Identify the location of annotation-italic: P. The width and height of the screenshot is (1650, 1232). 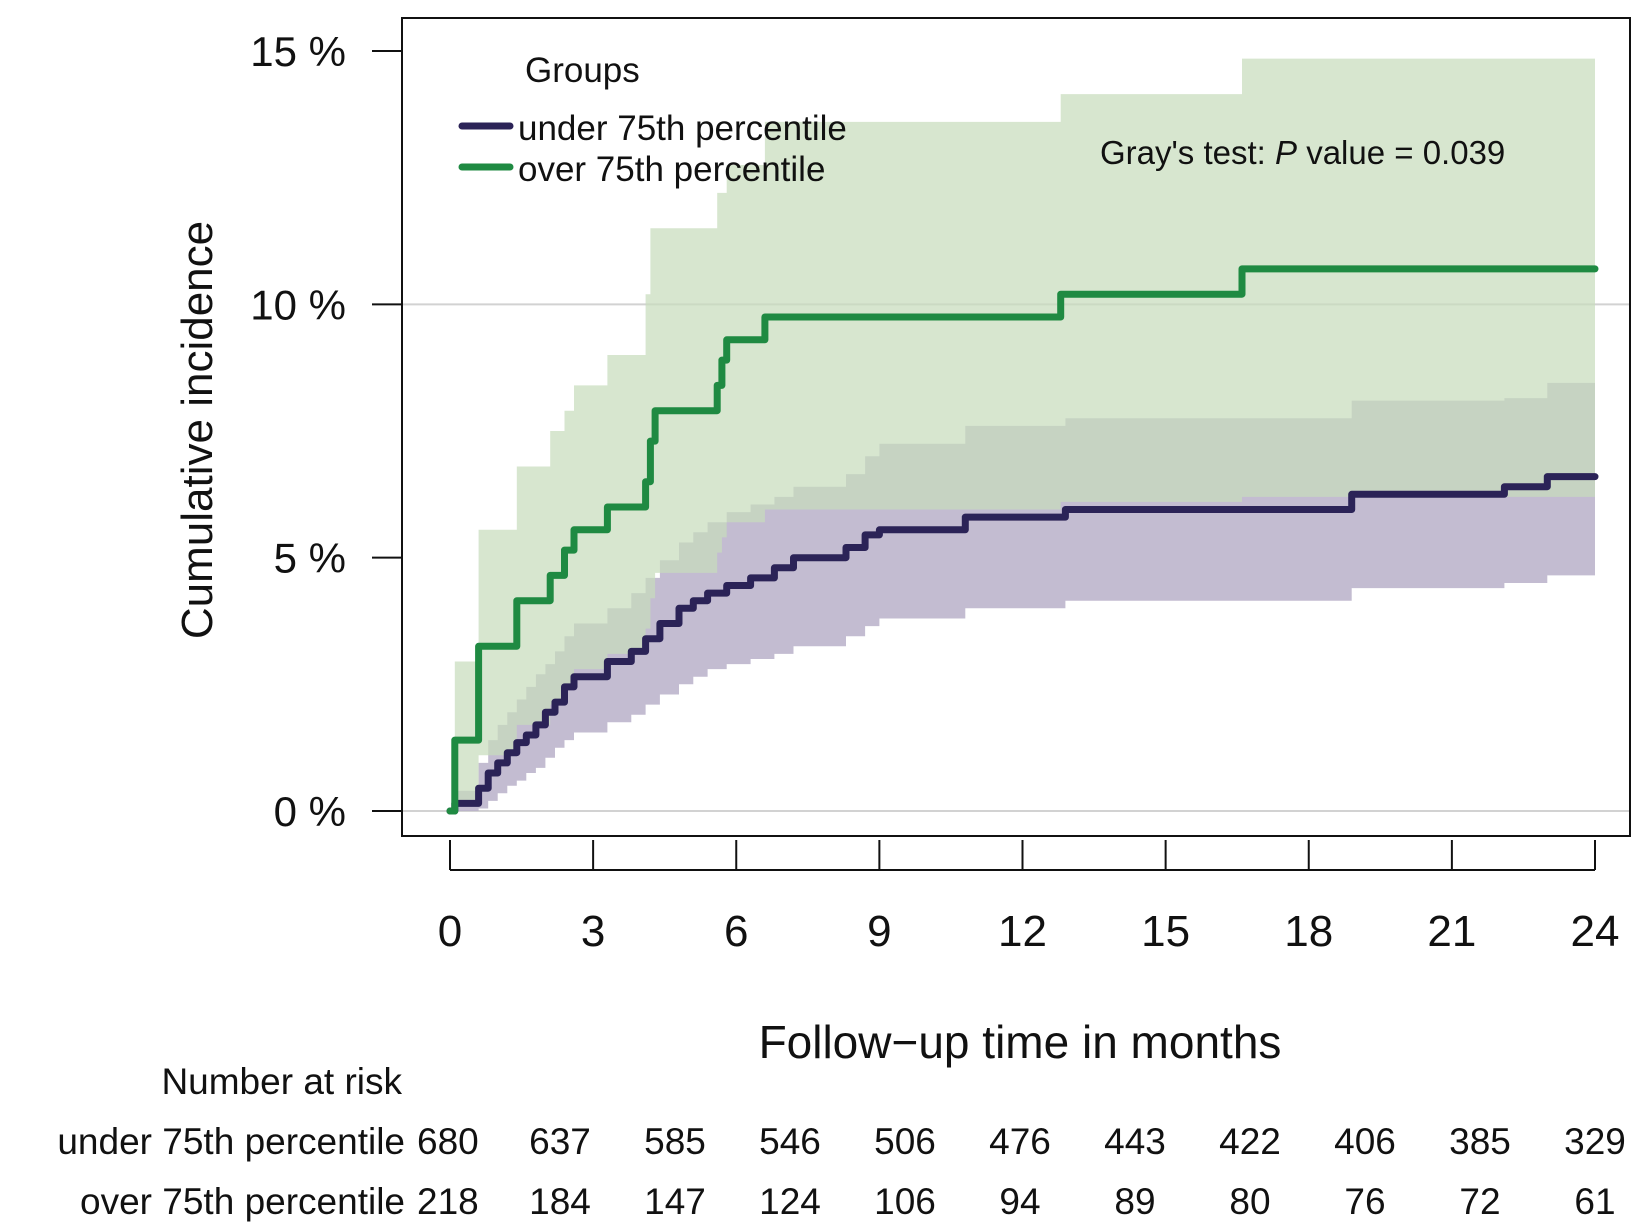
(1286, 152).